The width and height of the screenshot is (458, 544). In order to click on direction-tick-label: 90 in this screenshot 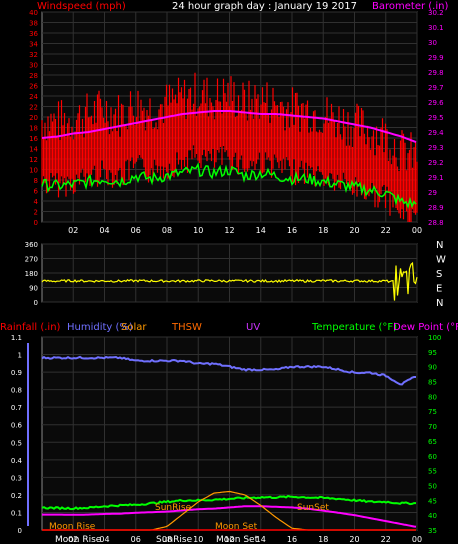, I will do `click(33, 289)`.